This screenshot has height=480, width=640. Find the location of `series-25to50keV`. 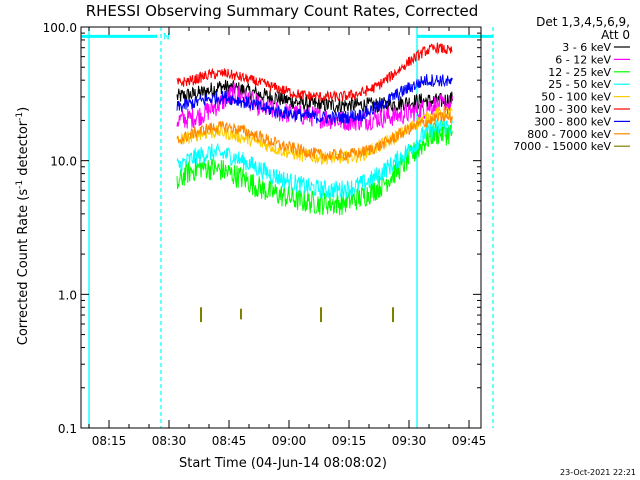

series-25to50keV is located at coordinates (314, 159).